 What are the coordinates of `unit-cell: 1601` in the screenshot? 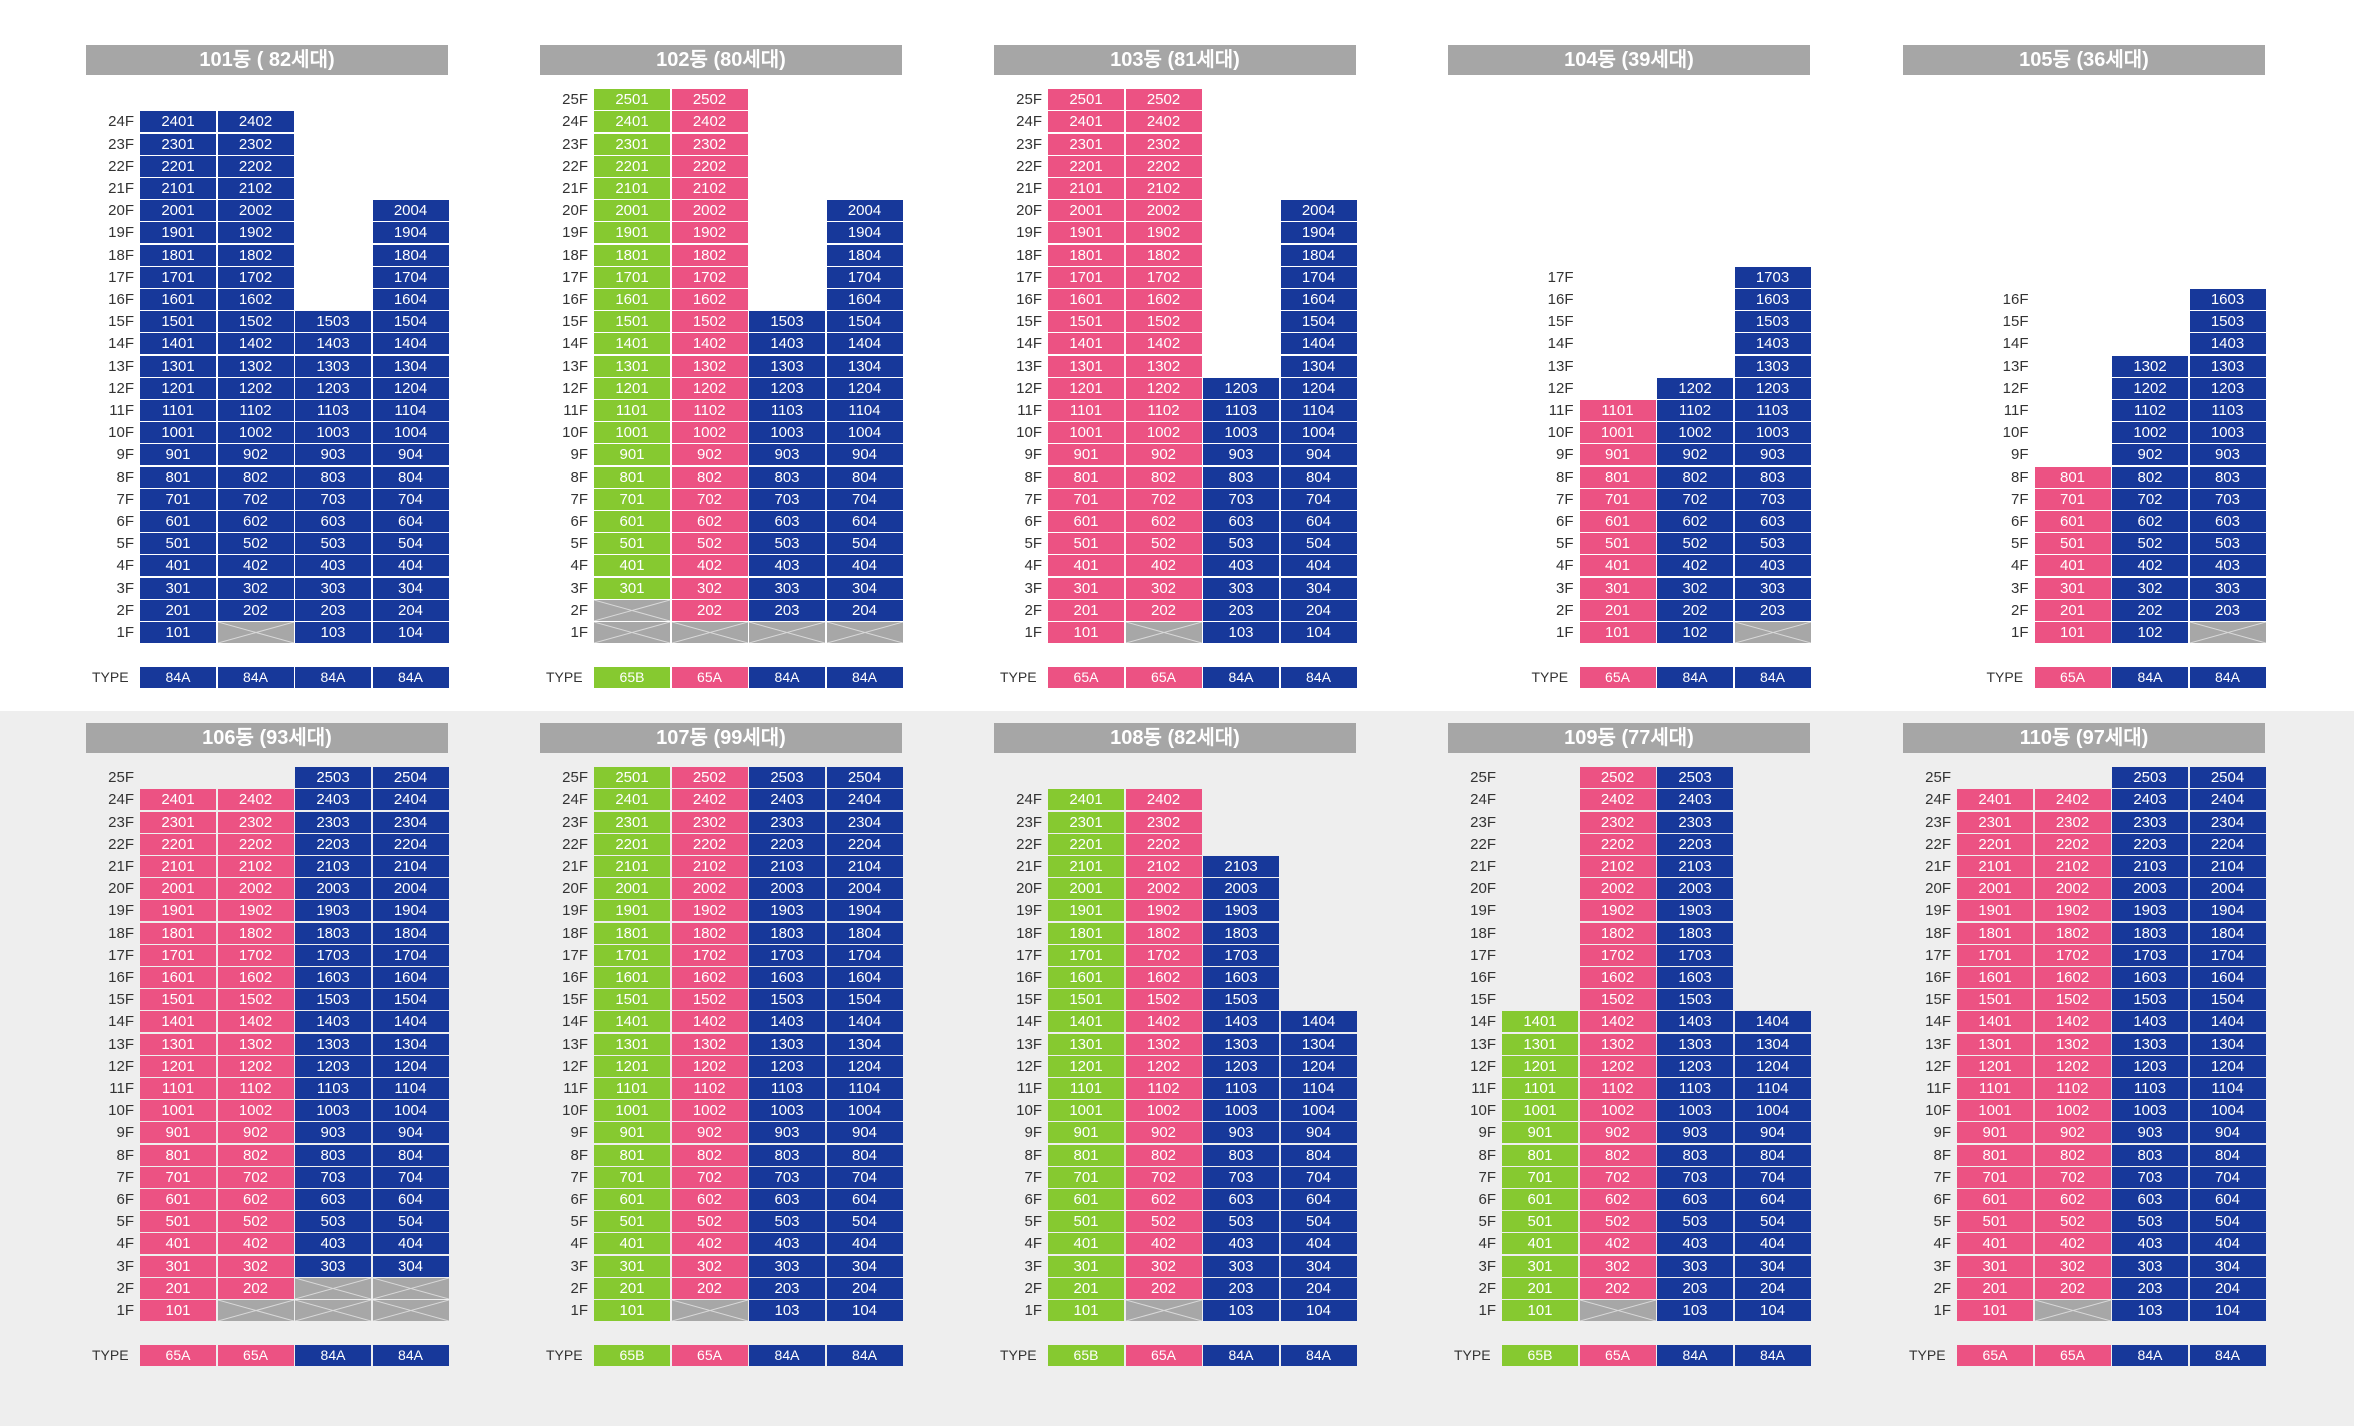 It's located at (178, 299).